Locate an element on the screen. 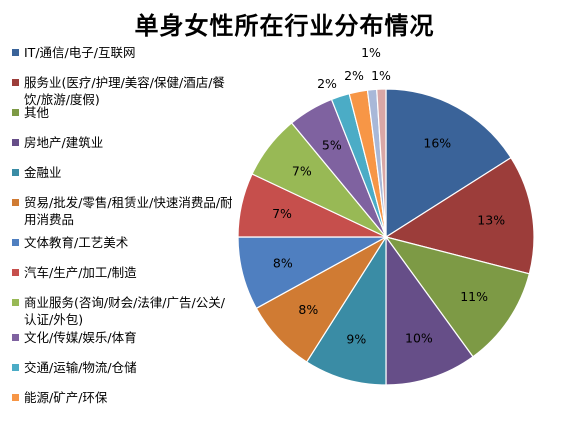  legend-item: 贸易/批发/零售/租赁业/快速消费品/耐用消费品 is located at coordinates (122, 211).